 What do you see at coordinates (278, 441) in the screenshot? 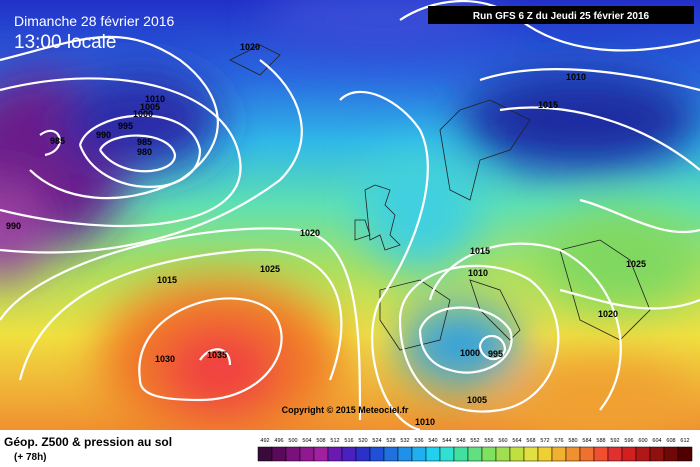
I see `scale-label: 496` at bounding box center [278, 441].